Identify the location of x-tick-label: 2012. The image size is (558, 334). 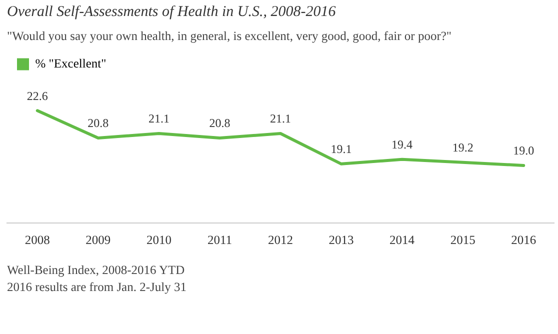
(280, 239).